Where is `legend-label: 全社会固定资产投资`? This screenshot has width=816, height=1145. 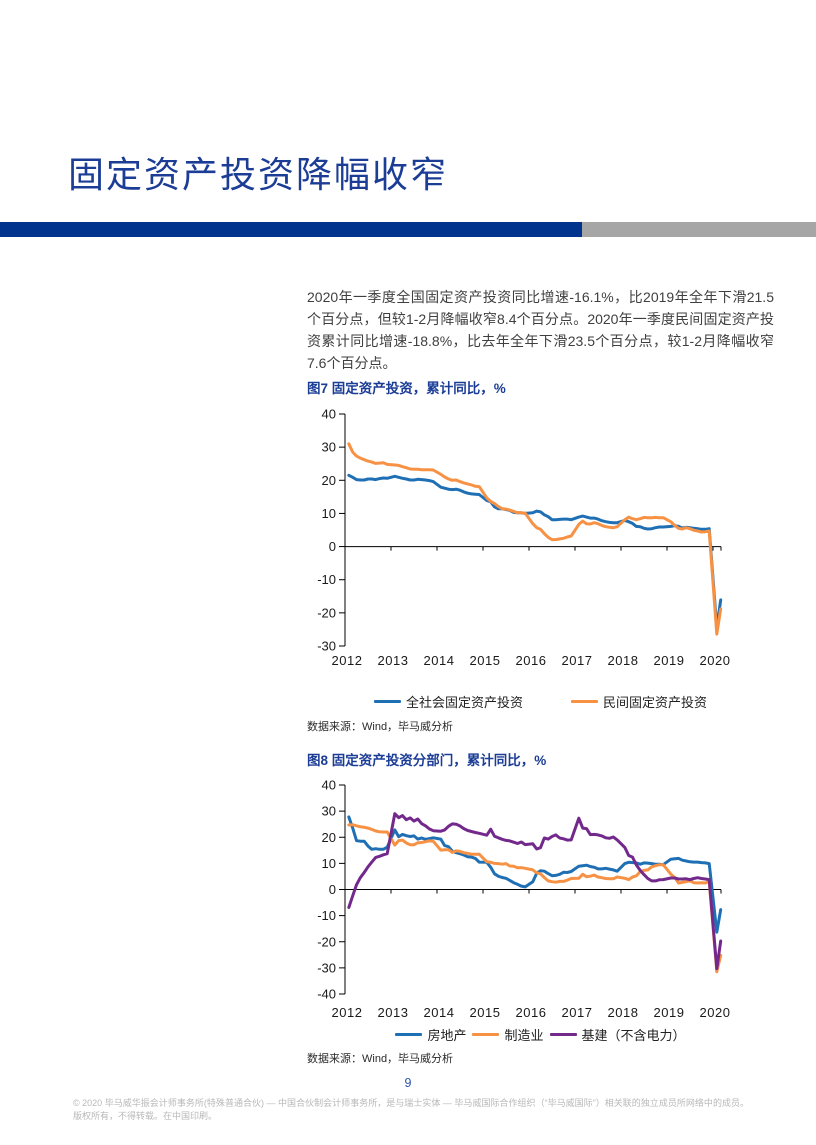
legend-label: 全社会固定资产投资 is located at coordinates (464, 702).